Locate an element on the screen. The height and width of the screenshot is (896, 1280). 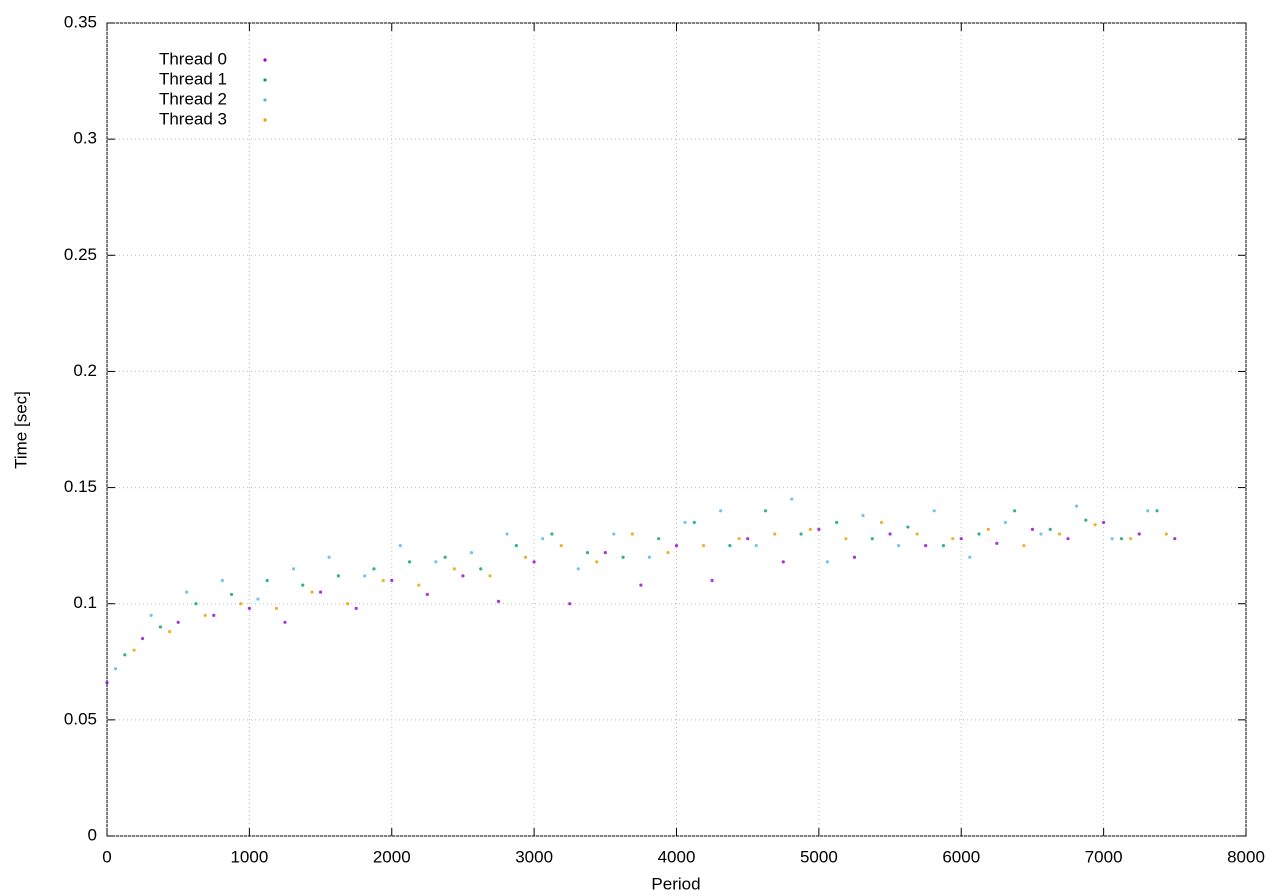
x-tick-label: 2000 is located at coordinates (392, 856).